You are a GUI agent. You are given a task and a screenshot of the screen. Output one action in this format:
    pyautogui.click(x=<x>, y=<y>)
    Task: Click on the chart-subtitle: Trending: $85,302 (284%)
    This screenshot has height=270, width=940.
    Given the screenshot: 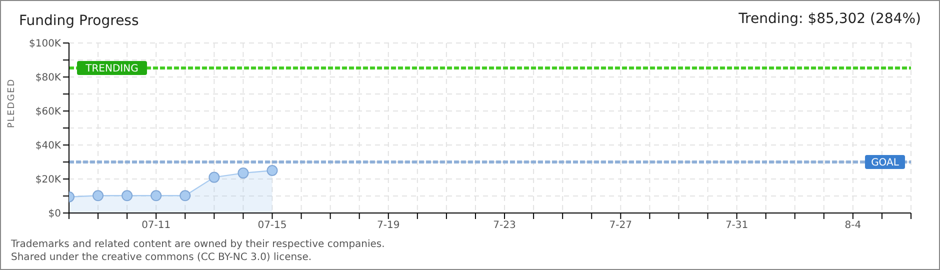 What is the action you would take?
    pyautogui.click(x=829, y=19)
    